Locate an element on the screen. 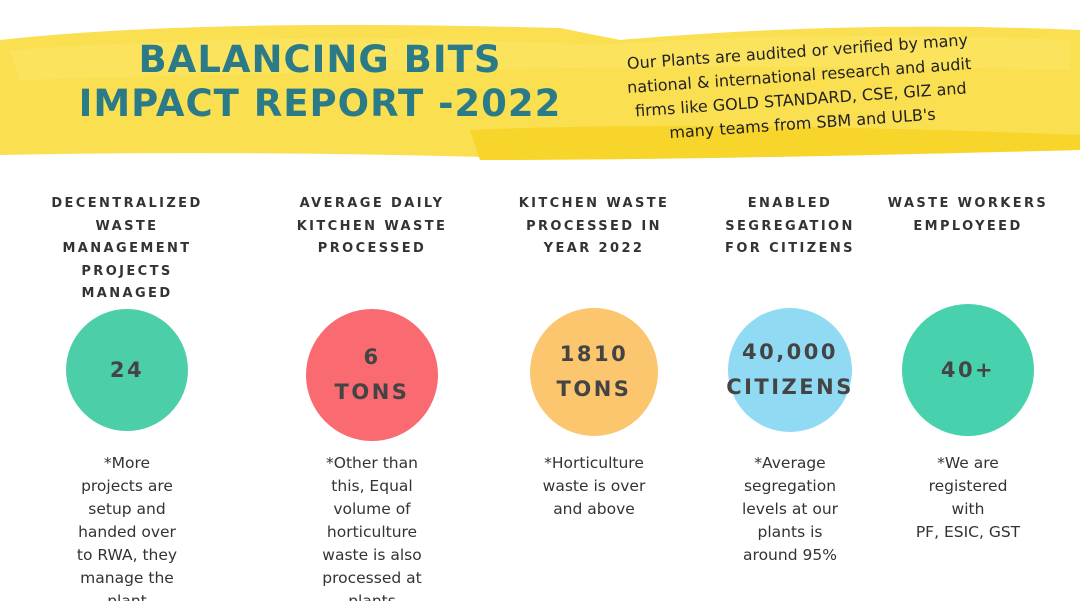  stat-value: 40,000 is located at coordinates (790, 352).